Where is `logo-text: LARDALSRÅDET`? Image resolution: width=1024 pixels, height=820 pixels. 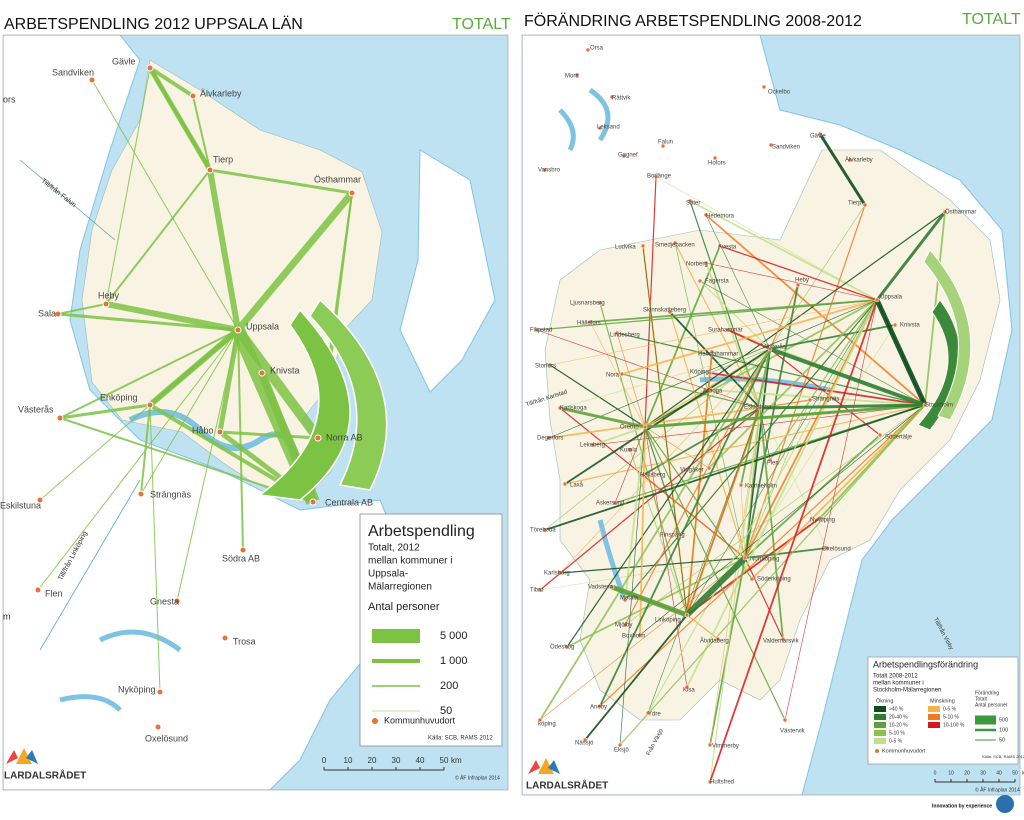
logo-text: LARDALSRÅDET is located at coordinates (45, 775).